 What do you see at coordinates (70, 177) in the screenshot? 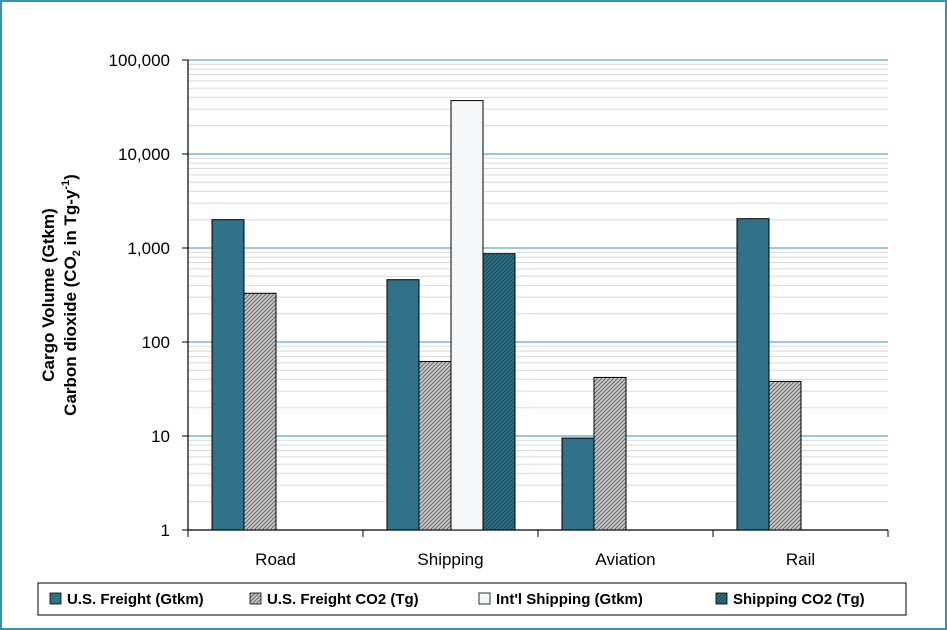
I see `y-title-part5: )` at bounding box center [70, 177].